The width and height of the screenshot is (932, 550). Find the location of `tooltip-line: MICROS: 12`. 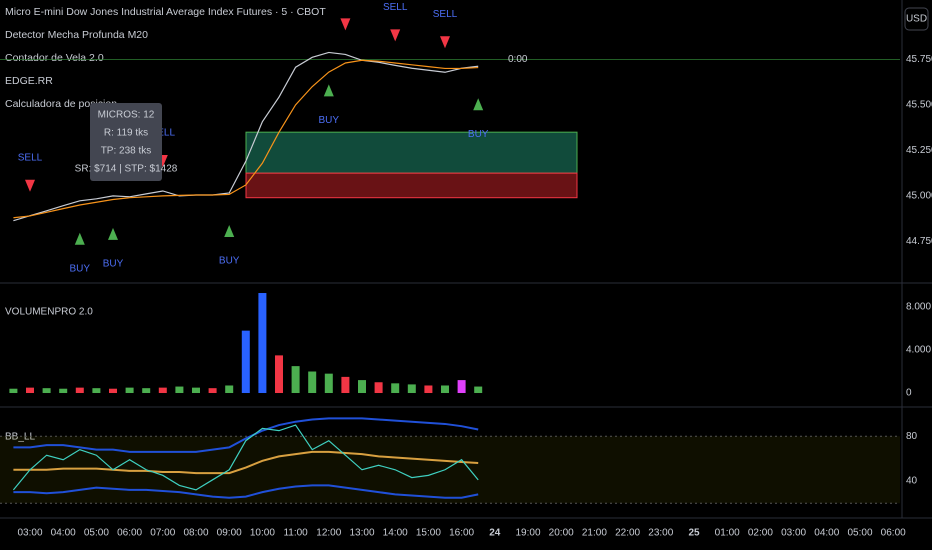

tooltip-line: MICROS: 12 is located at coordinates (126, 115).